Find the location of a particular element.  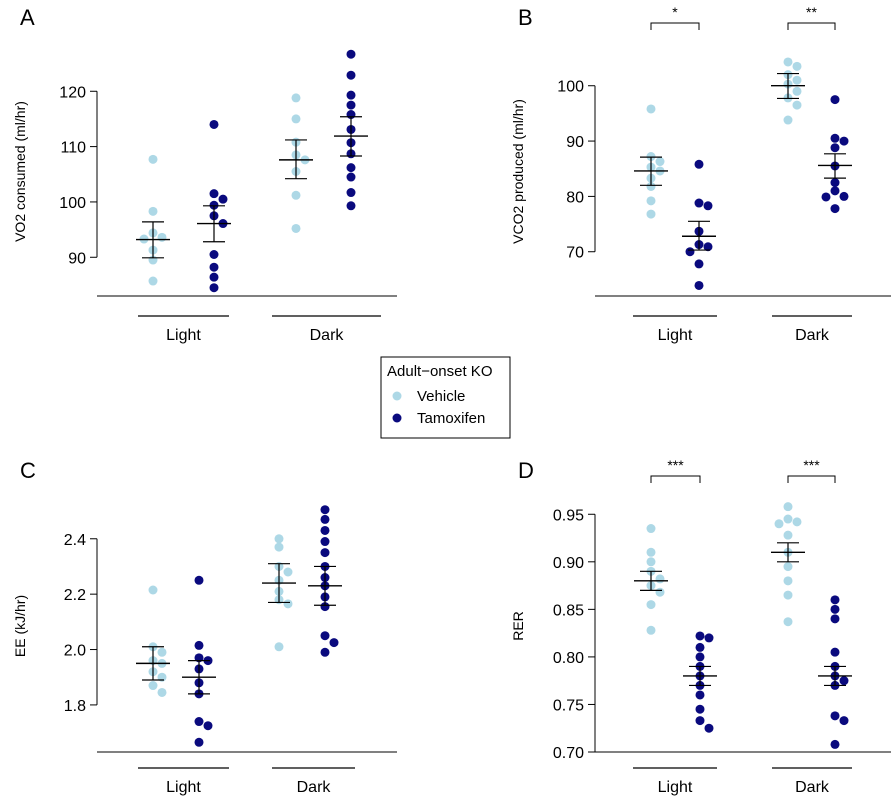

panel-letter: D is located at coordinates (526, 470).